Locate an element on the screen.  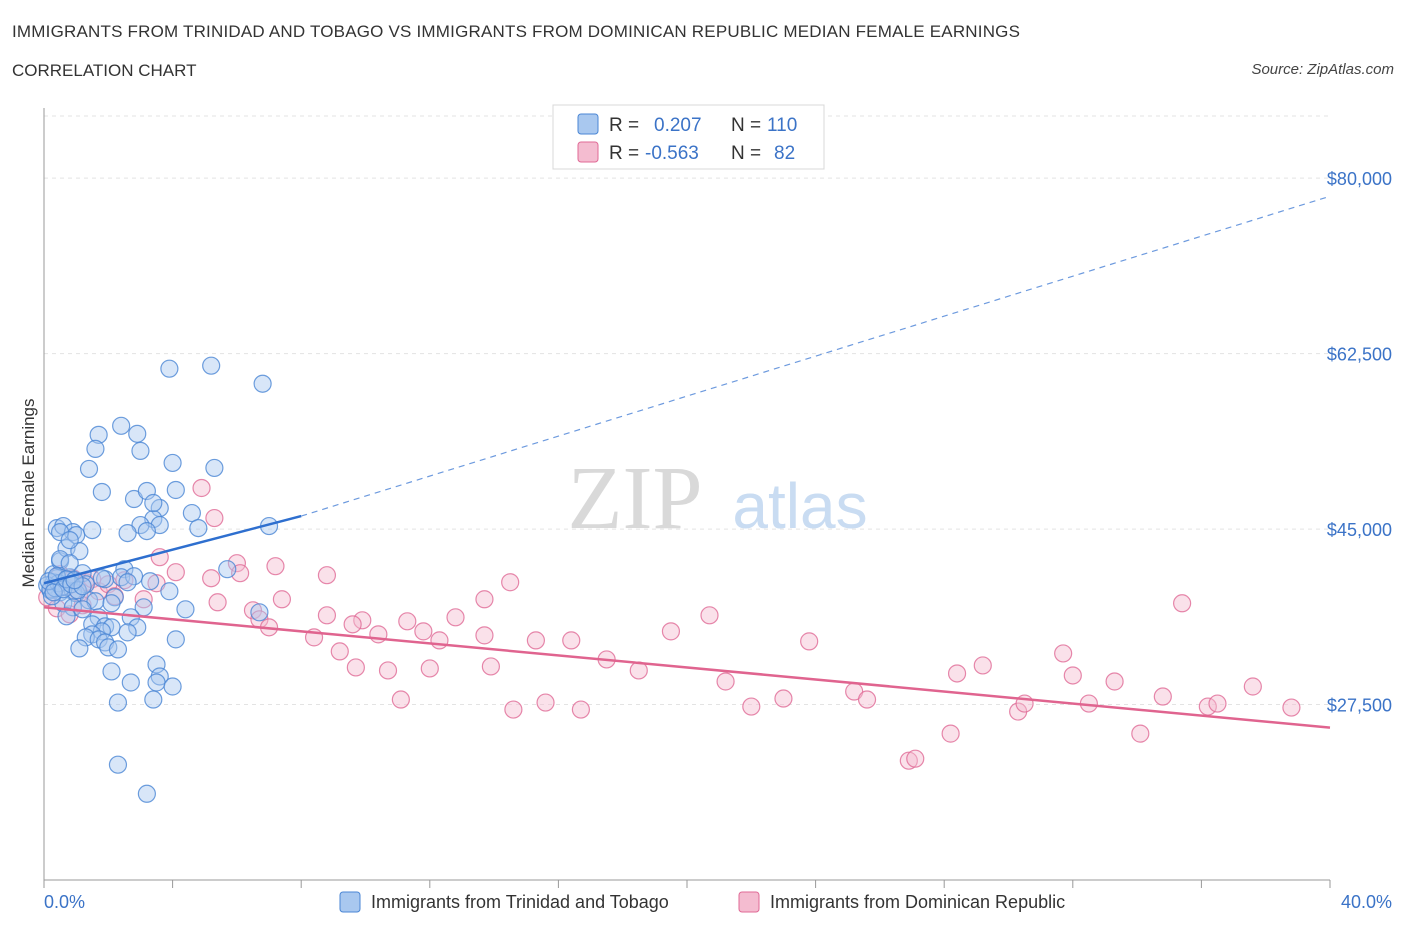
y-tick-label: $62,500 is located at coordinates (1359, 355).